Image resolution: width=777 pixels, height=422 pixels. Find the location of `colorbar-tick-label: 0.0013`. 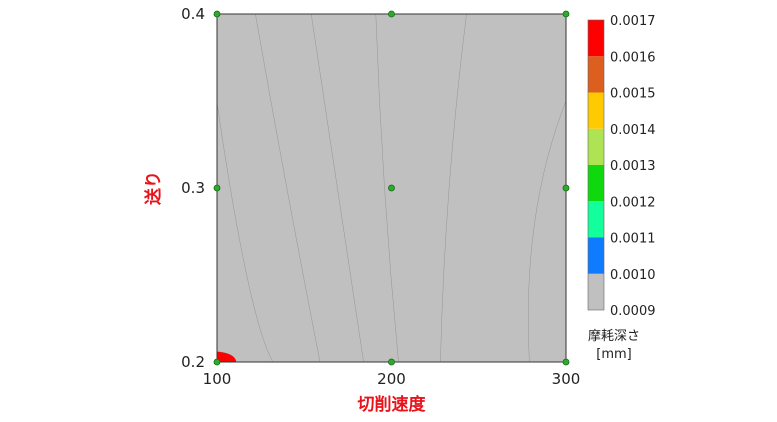

colorbar-tick-label: 0.0013 is located at coordinates (633, 166).